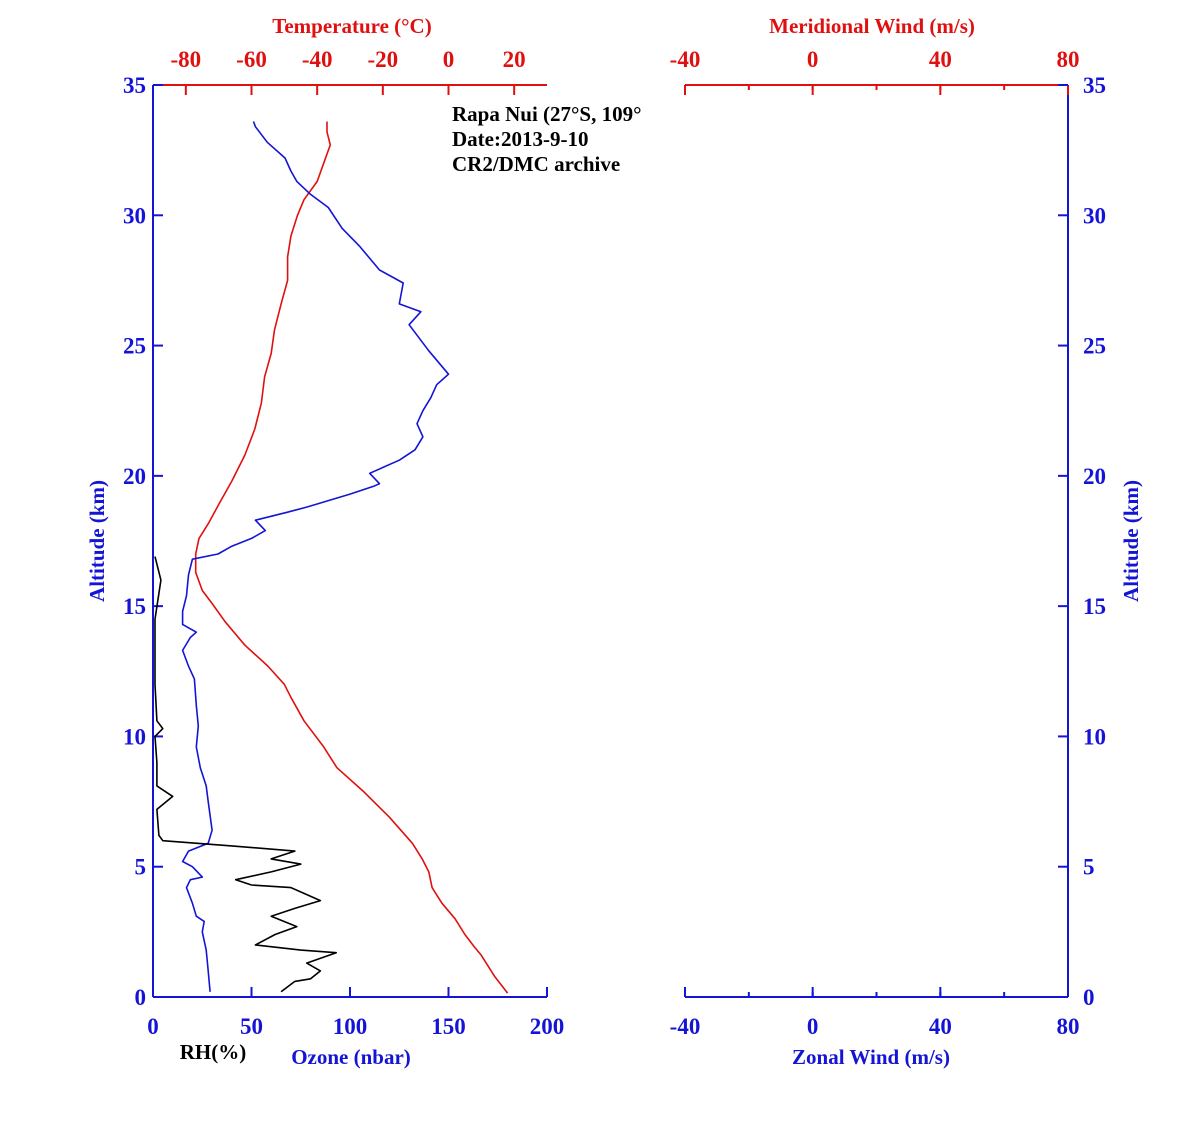  Describe the element at coordinates (536, 164) in the screenshot. I see `archive-annotation: CR2/DMC archive` at that location.